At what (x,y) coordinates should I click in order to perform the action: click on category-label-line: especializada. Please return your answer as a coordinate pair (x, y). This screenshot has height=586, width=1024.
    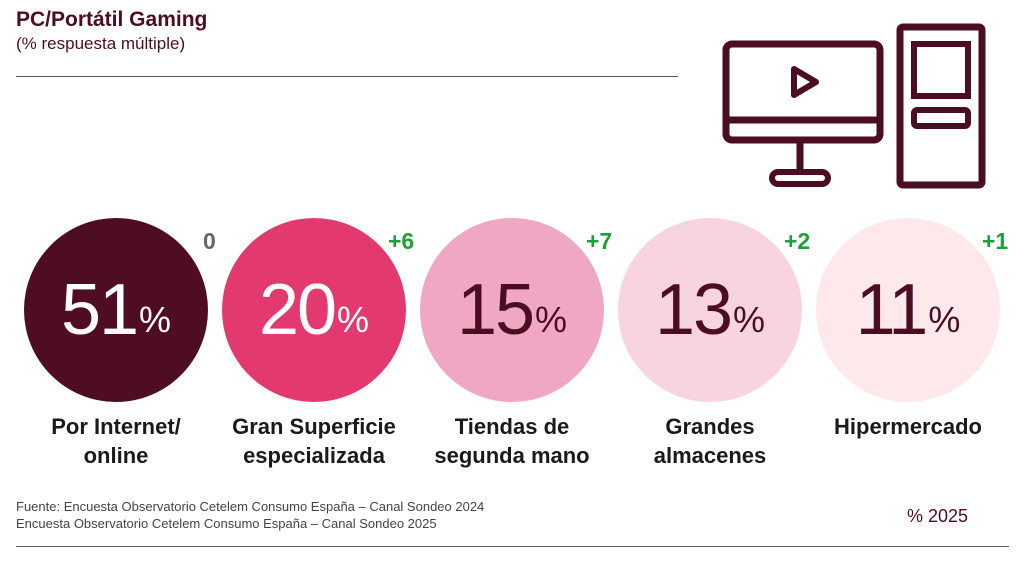
    Looking at the image, I should click on (314, 455).